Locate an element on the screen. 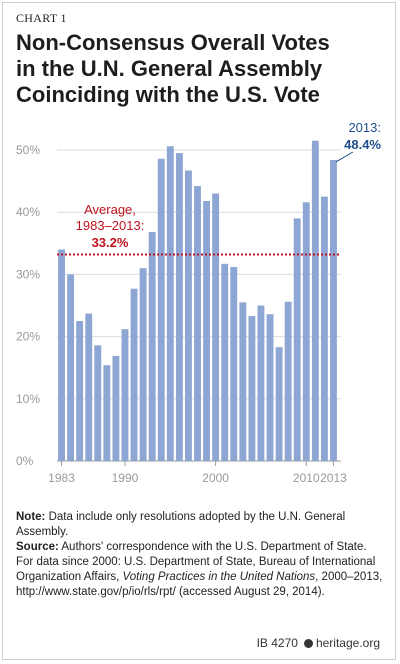 The width and height of the screenshot is (400, 664). chart-title-line-2: in the U.N. General Assembly is located at coordinates (169, 68).